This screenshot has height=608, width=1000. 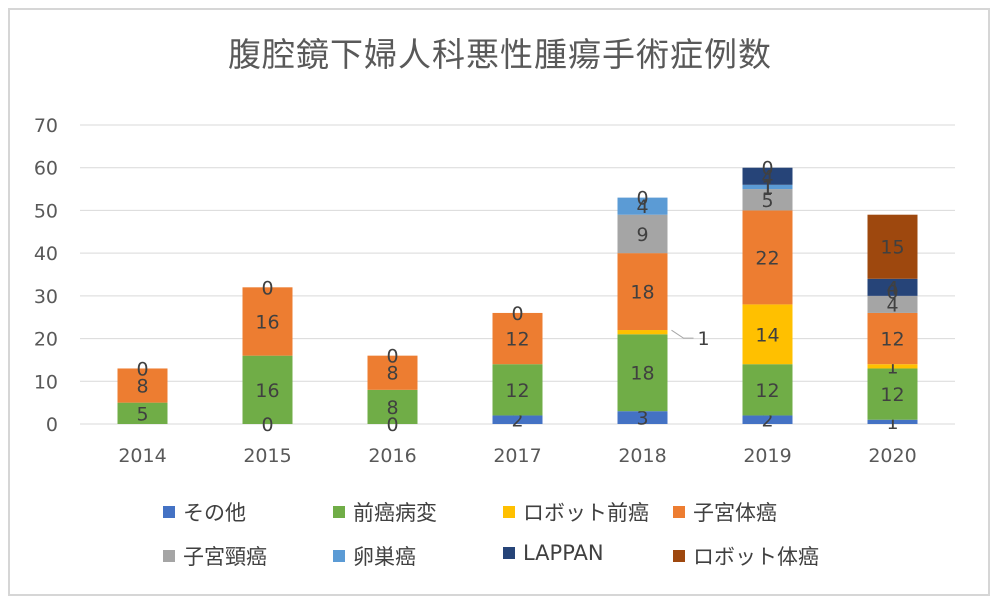 I want to click on x-tick-label: 2018, so click(x=642, y=456).